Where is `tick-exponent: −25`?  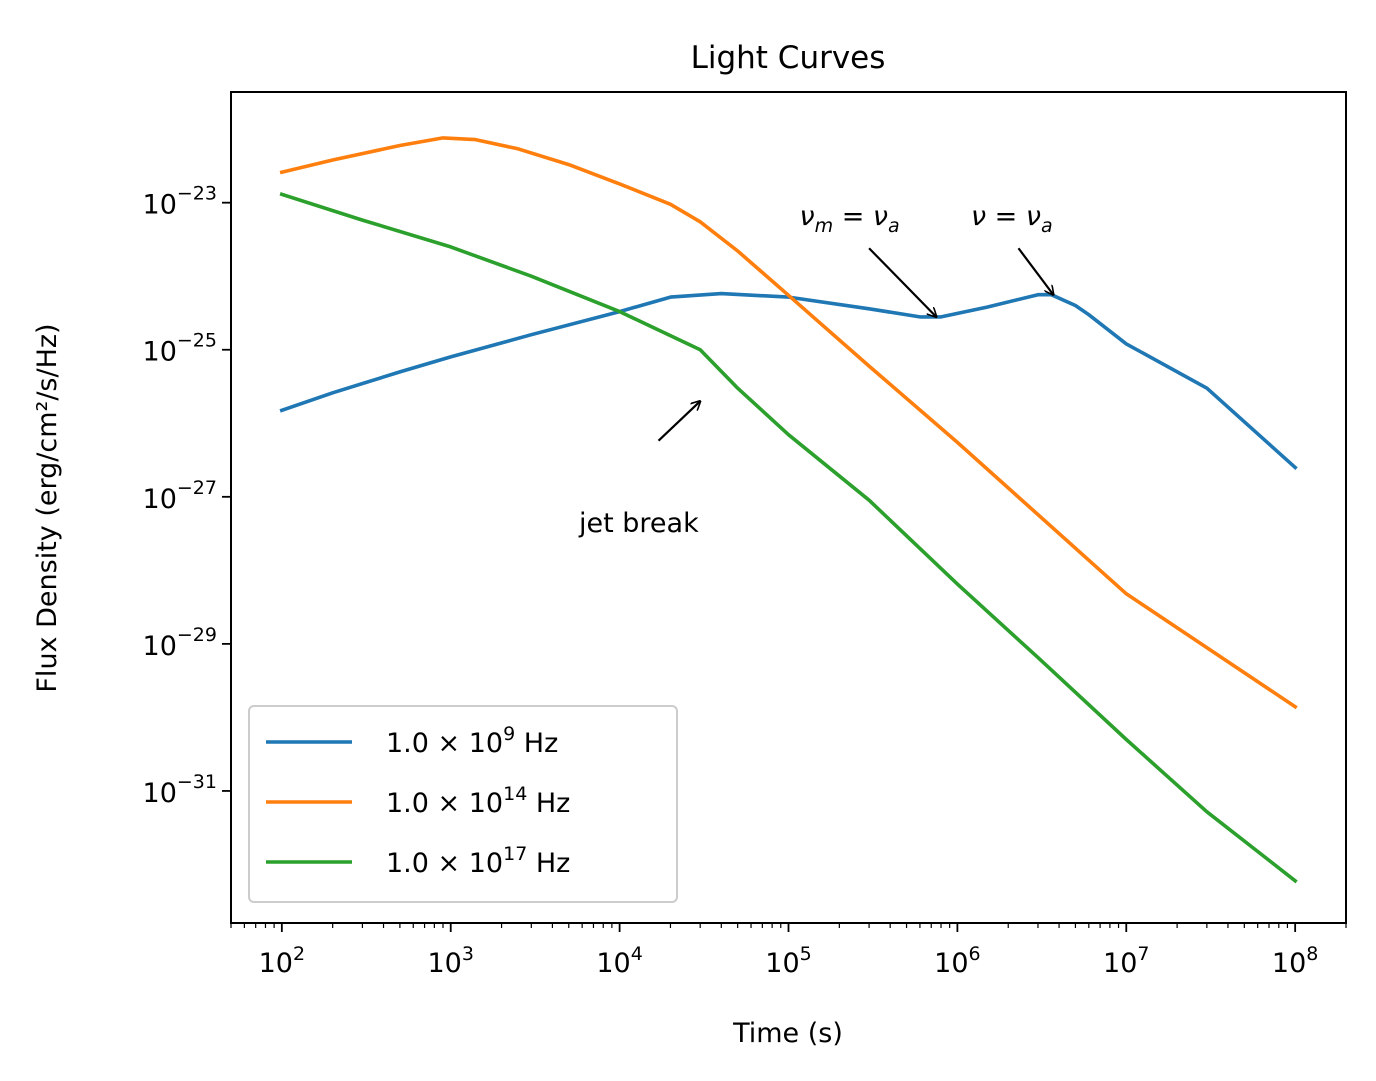 tick-exponent: −25 is located at coordinates (197, 341).